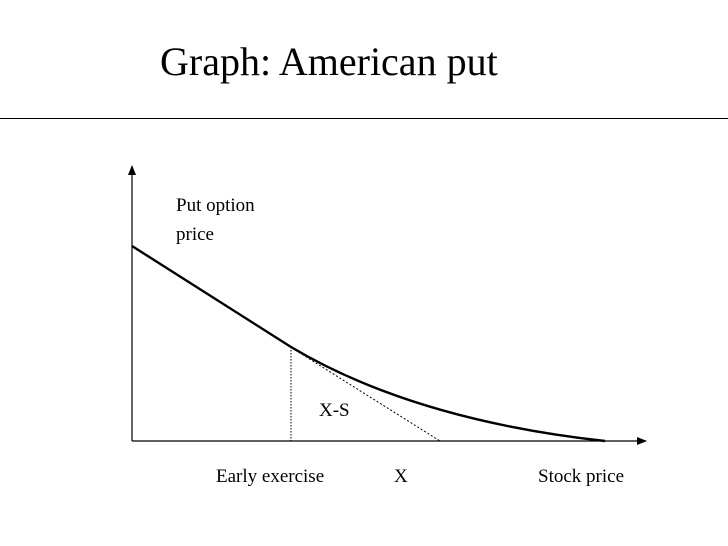  I want to click on y-axis-label-line-2: price, so click(195, 234).